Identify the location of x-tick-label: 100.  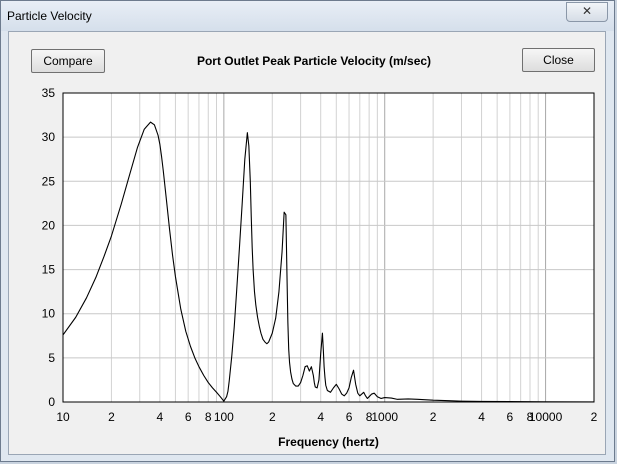
(224, 417).